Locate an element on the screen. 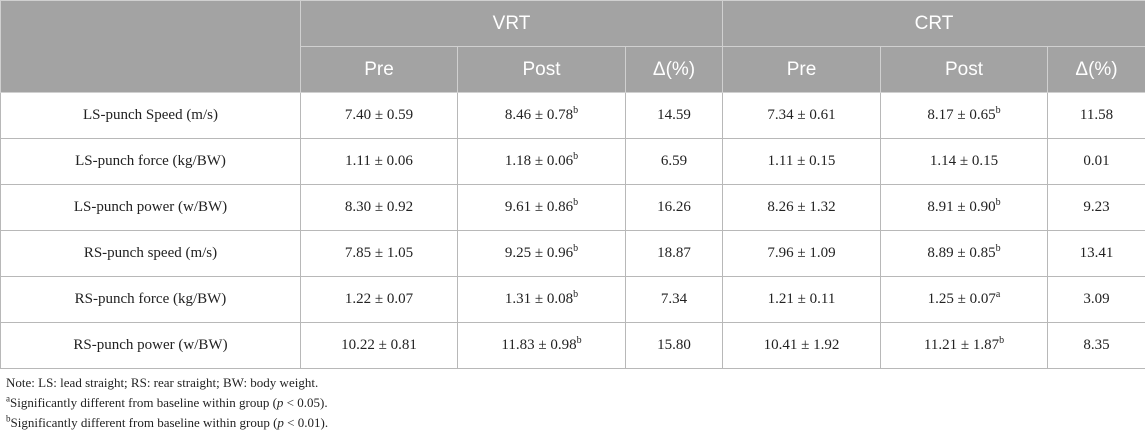  cell-value: 6.59 is located at coordinates (674, 161).